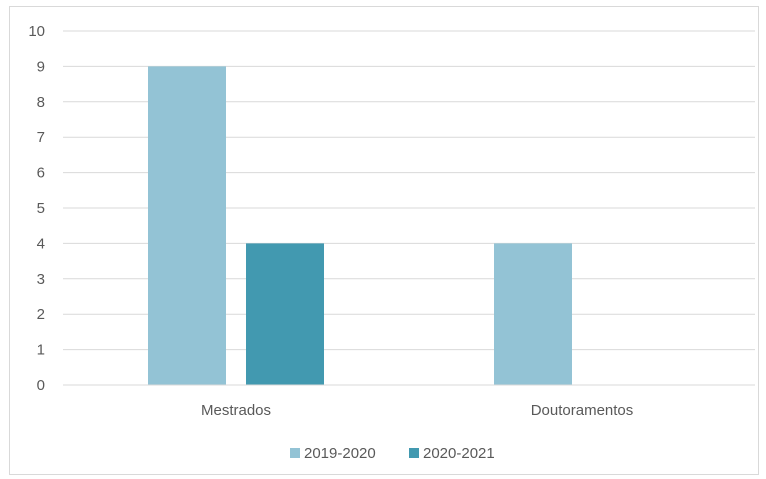 The image size is (766, 479). I want to click on x-axis-category-labels: Mestrados Doutoramentos, so click(417, 410).